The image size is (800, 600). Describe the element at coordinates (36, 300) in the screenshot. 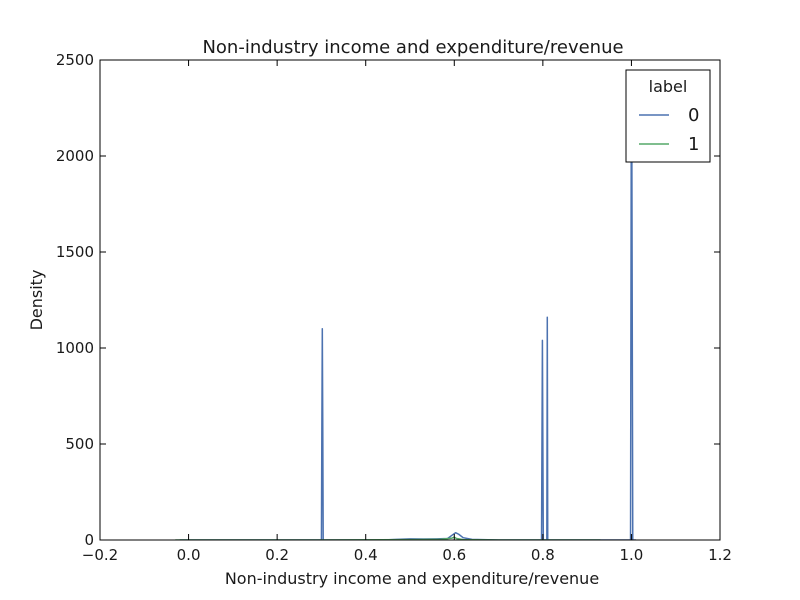

I see `y-axis-label: Density` at that location.